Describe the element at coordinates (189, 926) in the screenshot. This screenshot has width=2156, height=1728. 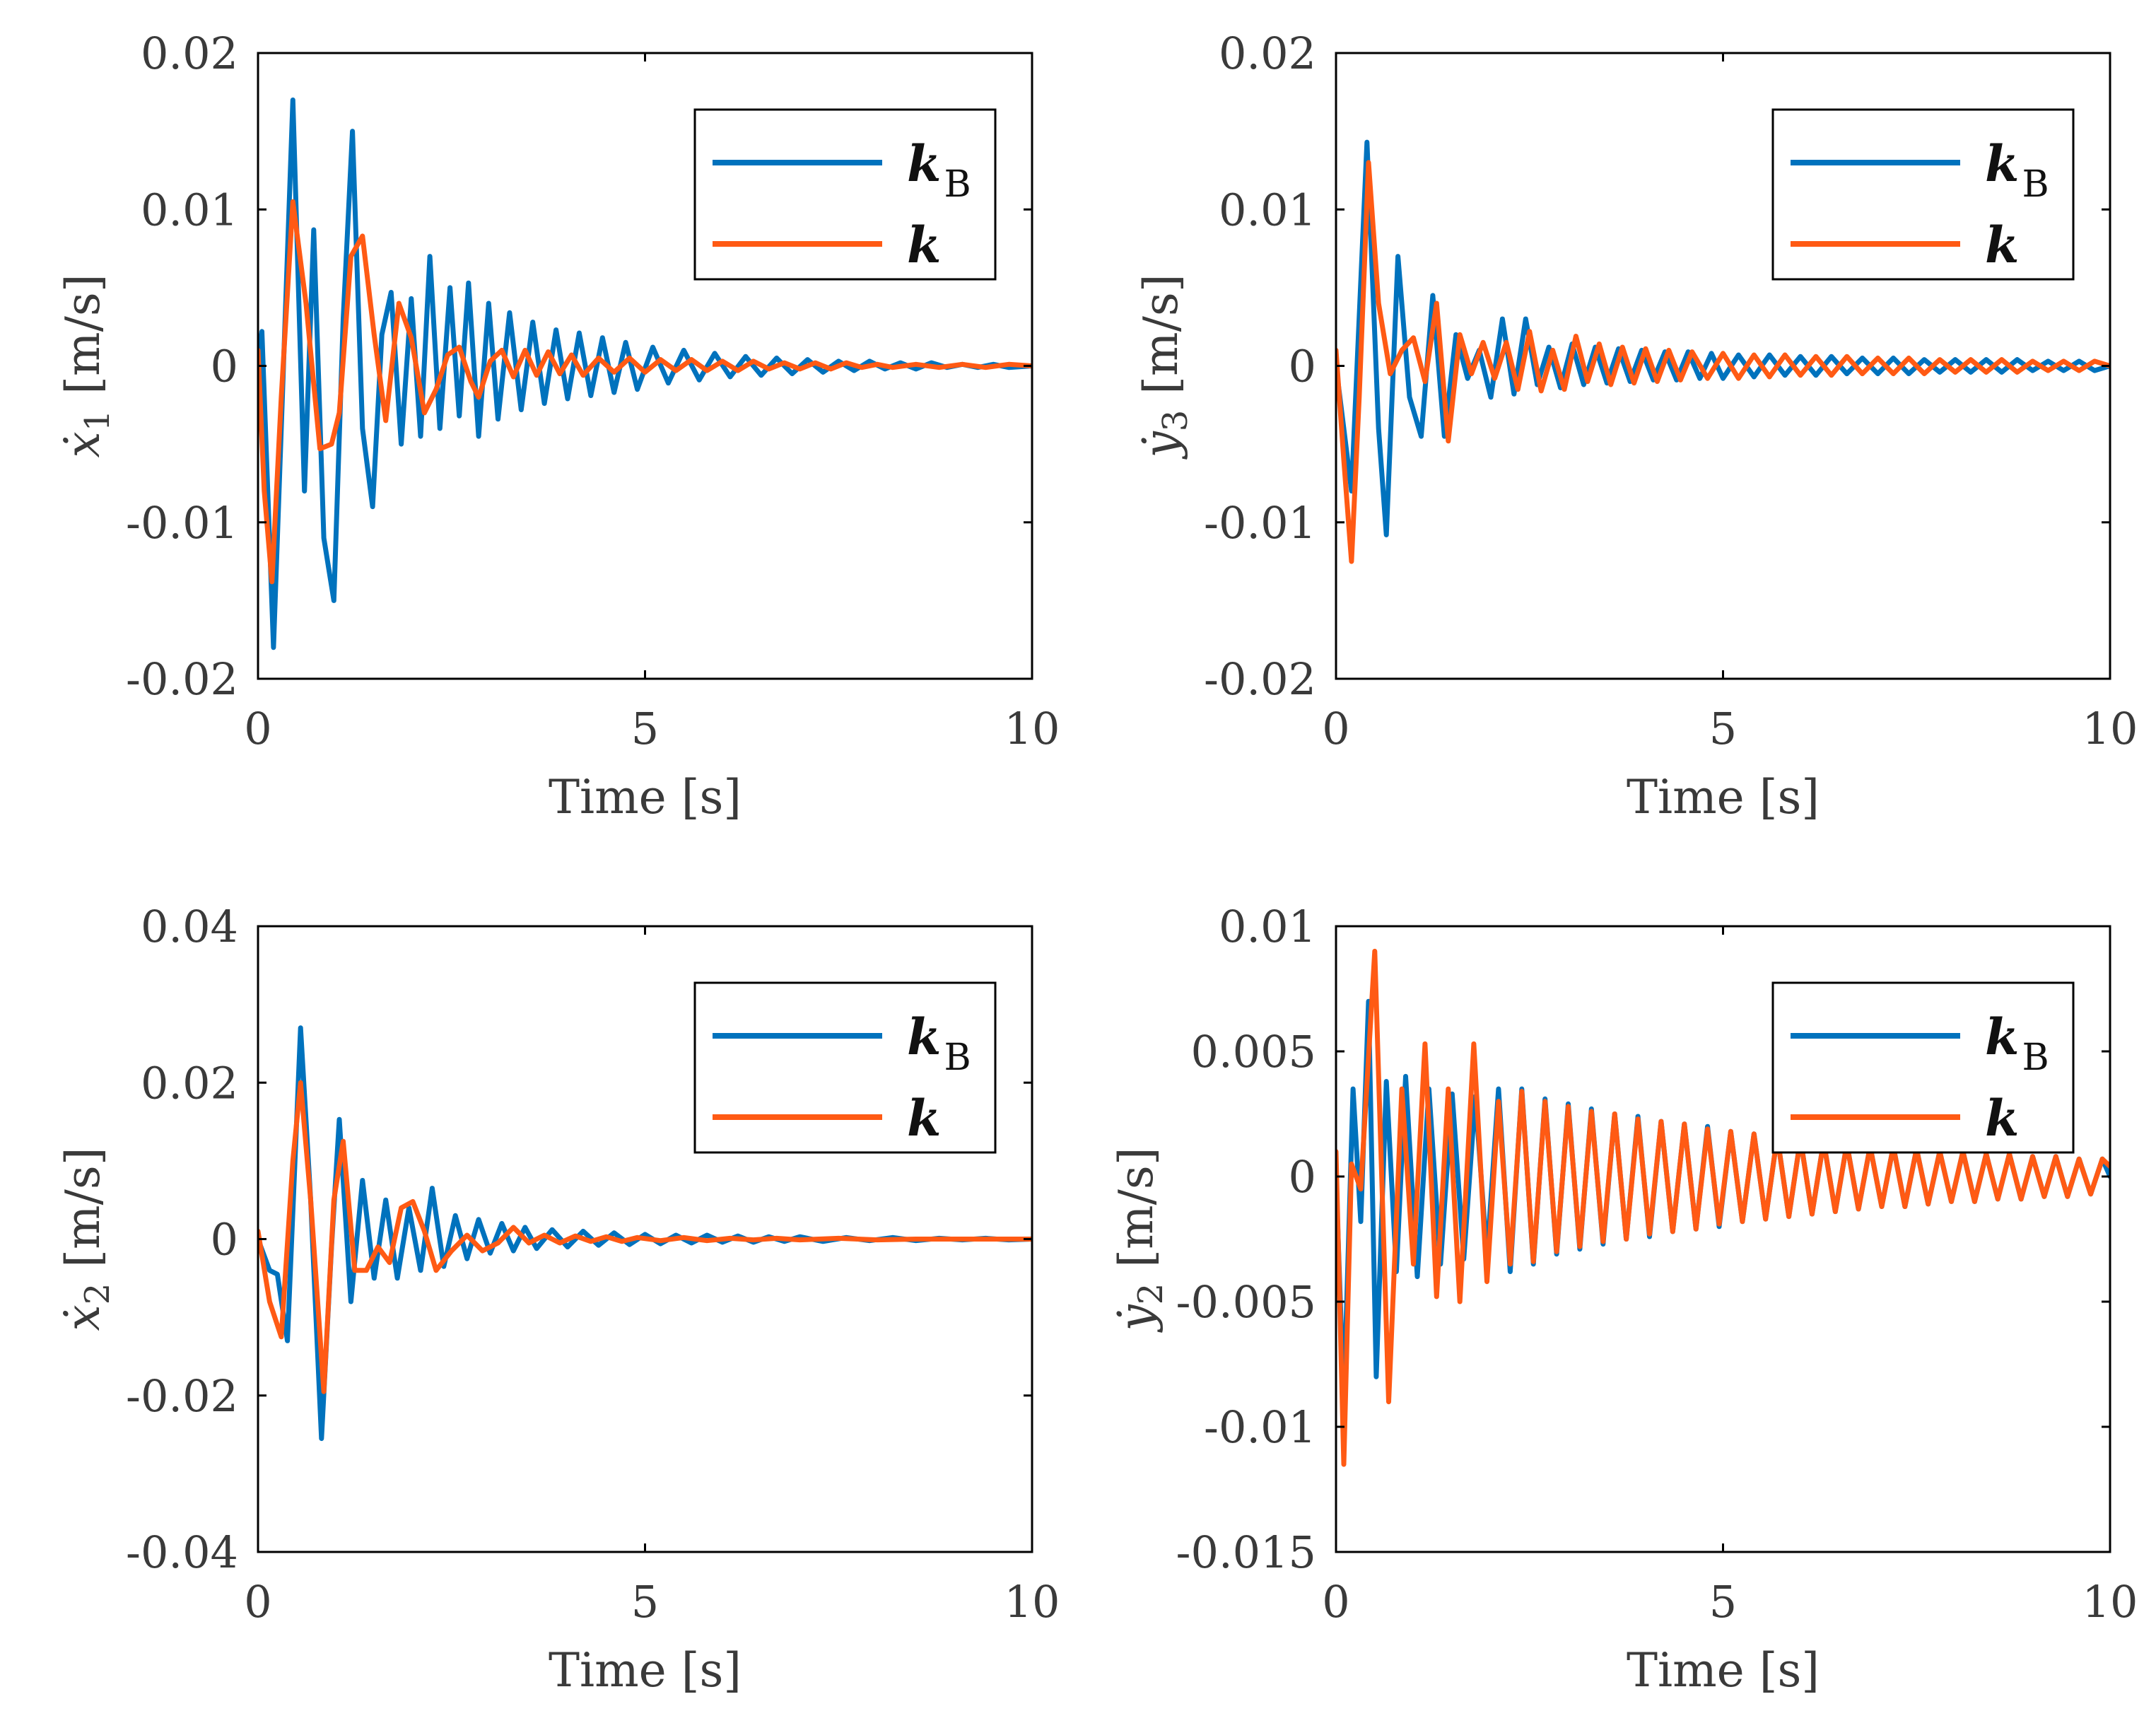
I see `y-tick-label: 0.04` at that location.